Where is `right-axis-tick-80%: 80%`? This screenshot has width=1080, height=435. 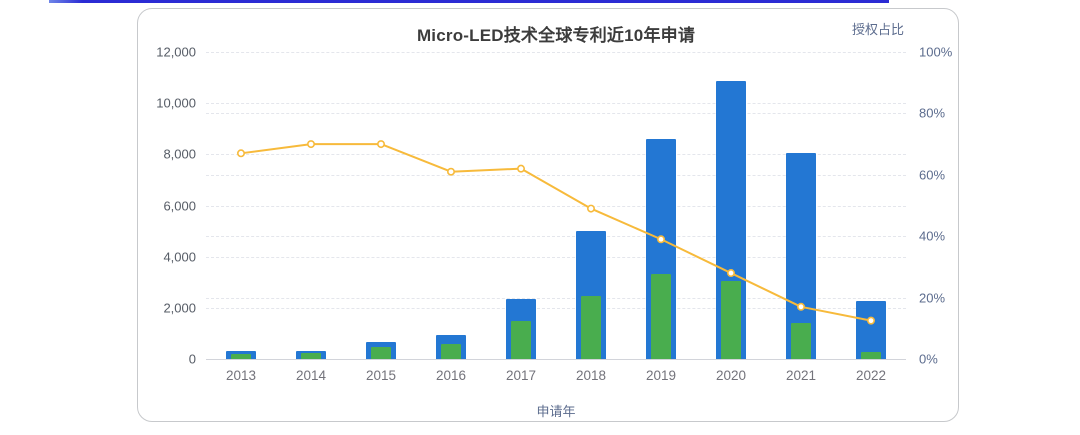 right-axis-tick-80%: 80% is located at coordinates (932, 113).